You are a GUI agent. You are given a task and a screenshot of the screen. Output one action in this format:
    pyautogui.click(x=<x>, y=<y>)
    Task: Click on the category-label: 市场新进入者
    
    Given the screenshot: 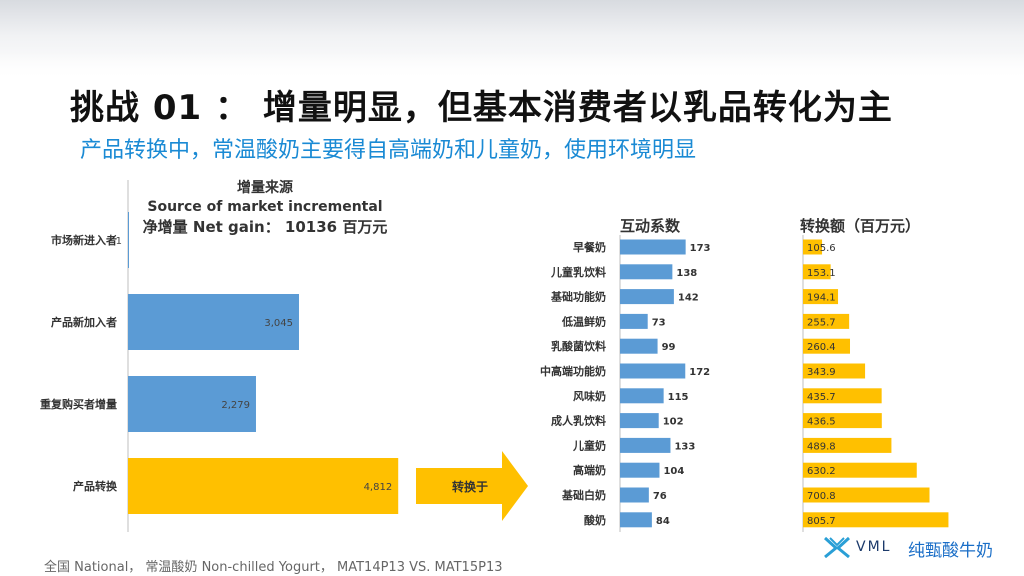 What is the action you would take?
    pyautogui.click(x=84, y=240)
    